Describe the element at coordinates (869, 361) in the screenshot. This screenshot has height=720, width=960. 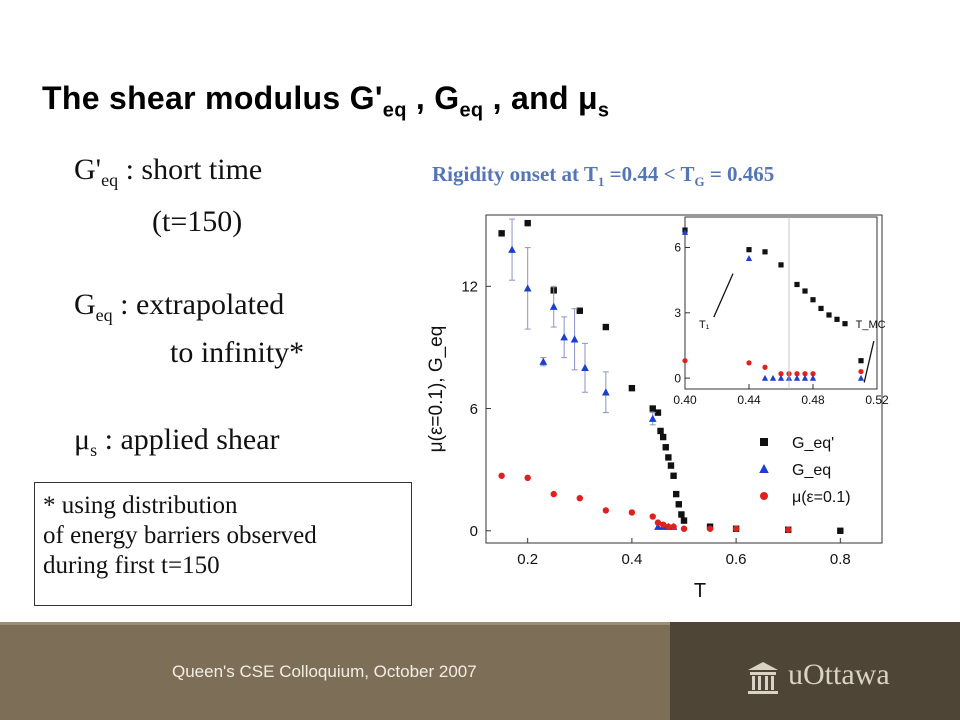
I see `tmc-arrow` at that location.